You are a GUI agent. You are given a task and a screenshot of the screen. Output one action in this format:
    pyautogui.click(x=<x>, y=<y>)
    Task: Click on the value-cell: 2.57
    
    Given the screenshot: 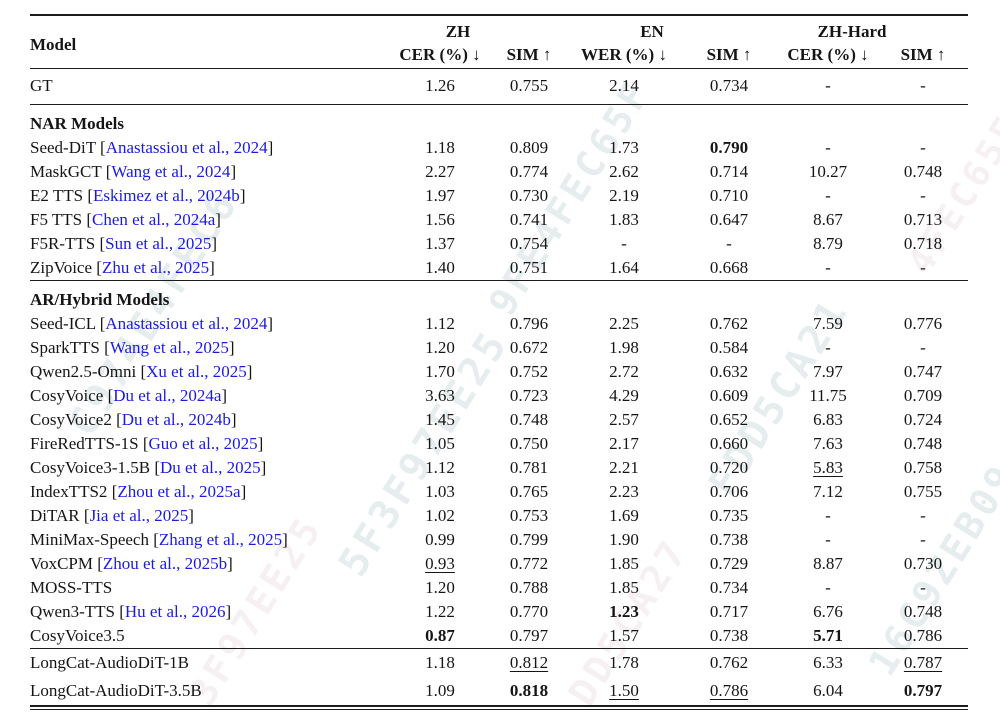 What is the action you would take?
    pyautogui.click(x=624, y=420)
    